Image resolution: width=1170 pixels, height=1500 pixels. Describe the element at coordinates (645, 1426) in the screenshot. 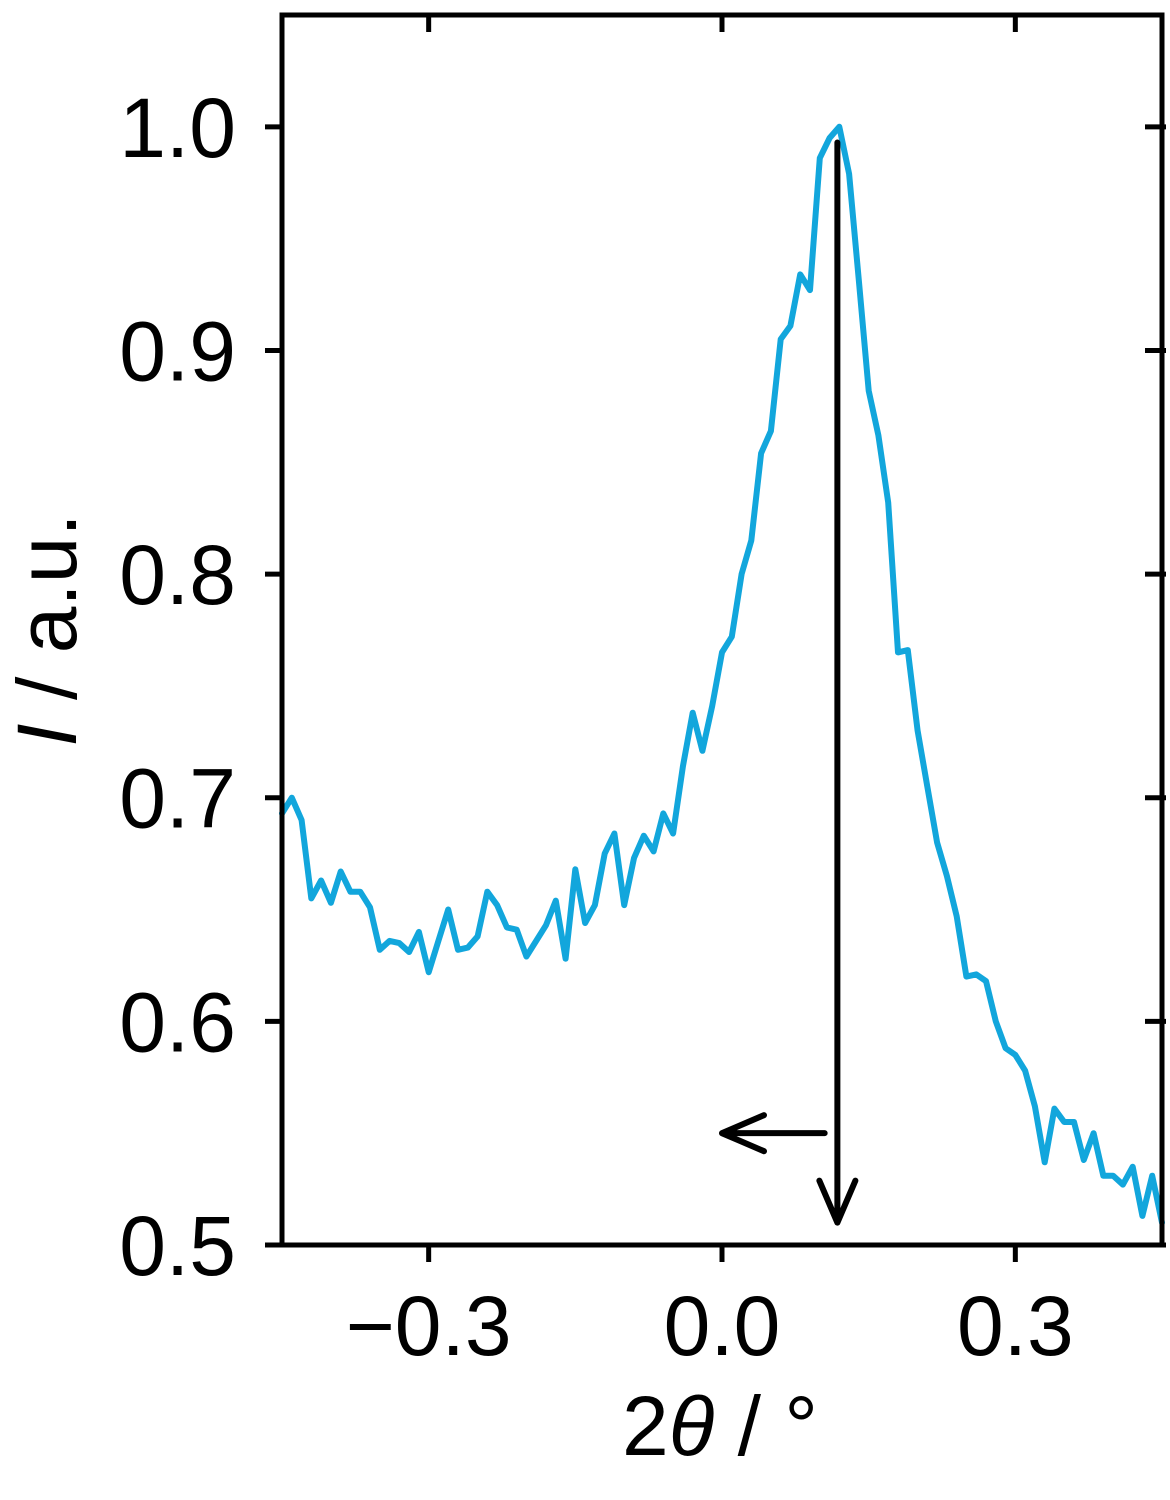

I see `x-axis-label-number: 2` at that location.